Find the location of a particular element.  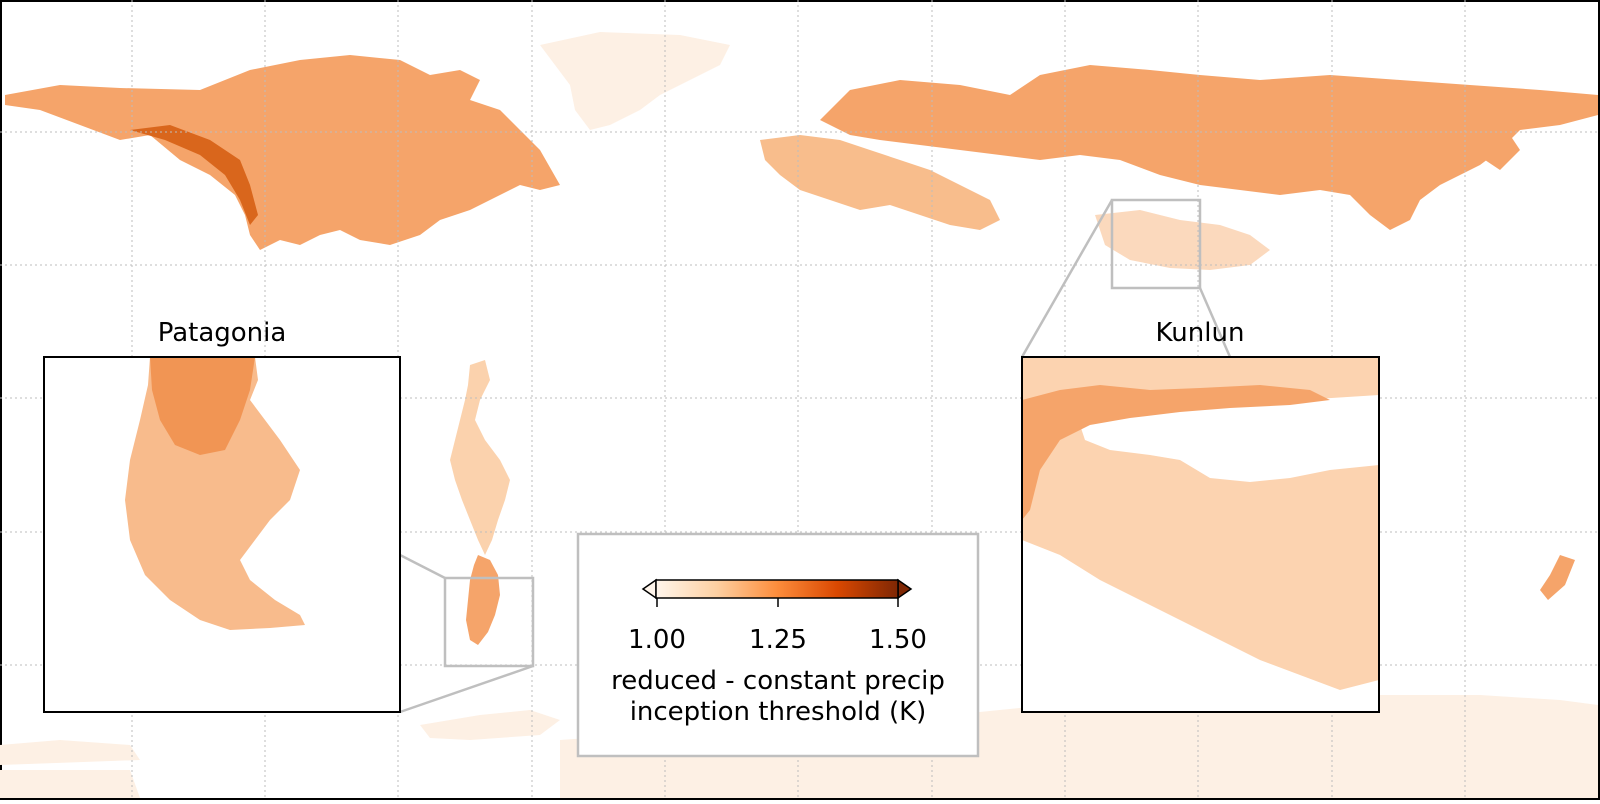

new-zealand-land is located at coordinates (1557, 577).